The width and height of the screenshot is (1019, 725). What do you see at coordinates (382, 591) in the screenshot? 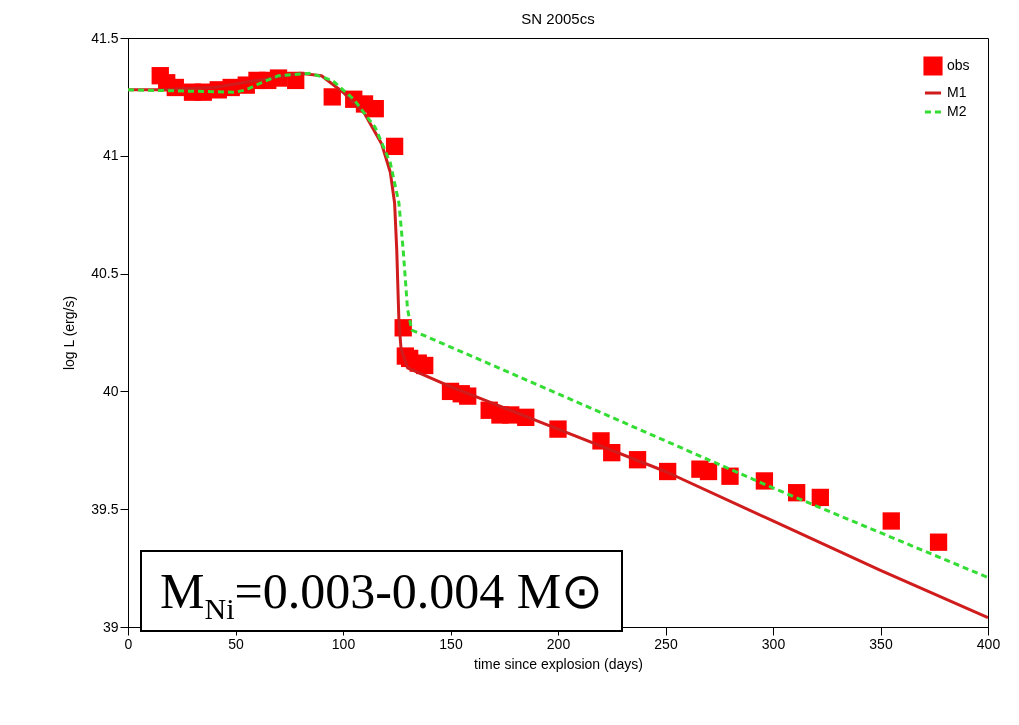
I see `annotation: M$_{Ni}$=0.003-0.004 M⊙` at bounding box center [382, 591].